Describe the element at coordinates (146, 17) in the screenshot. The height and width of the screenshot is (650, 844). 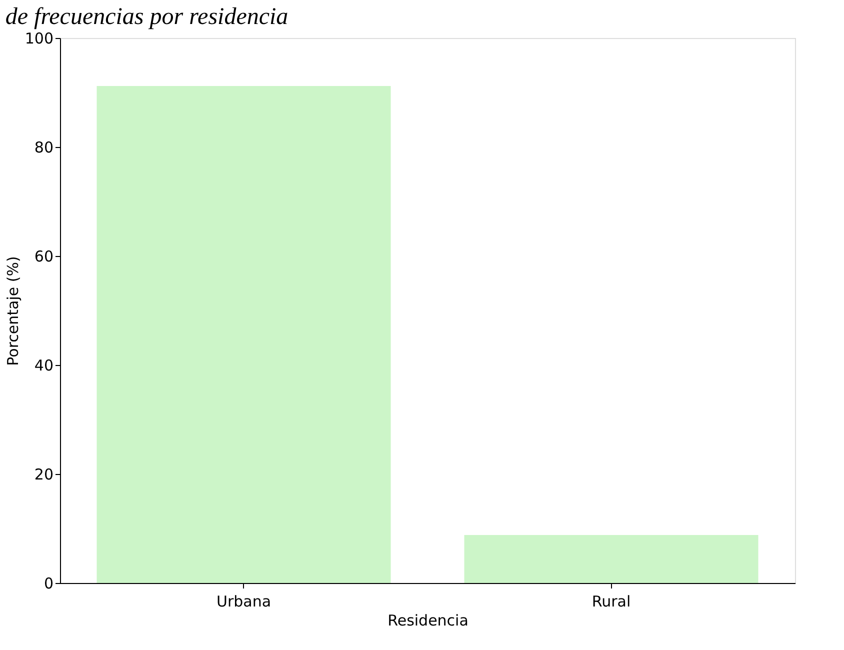
I see `chart-title: de frecuencias por residencia` at that location.